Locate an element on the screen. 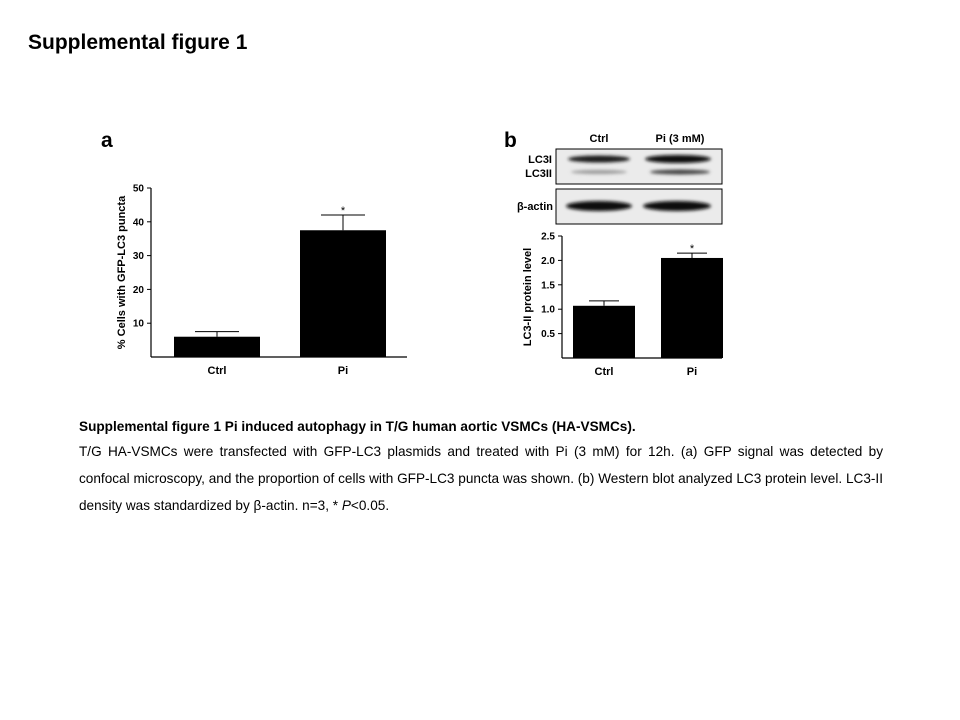 Image resolution: width=960 pixels, height=720 pixels. blot-col-label-ctrl: Ctrl is located at coordinates (599, 139).